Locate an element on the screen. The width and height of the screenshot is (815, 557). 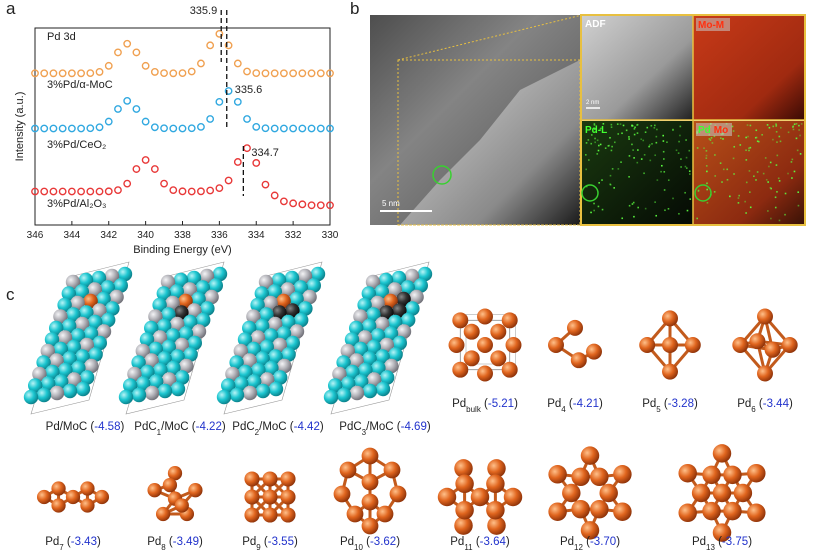
caption: Pd/MoC (-4.58) is located at coordinates (85, 427).